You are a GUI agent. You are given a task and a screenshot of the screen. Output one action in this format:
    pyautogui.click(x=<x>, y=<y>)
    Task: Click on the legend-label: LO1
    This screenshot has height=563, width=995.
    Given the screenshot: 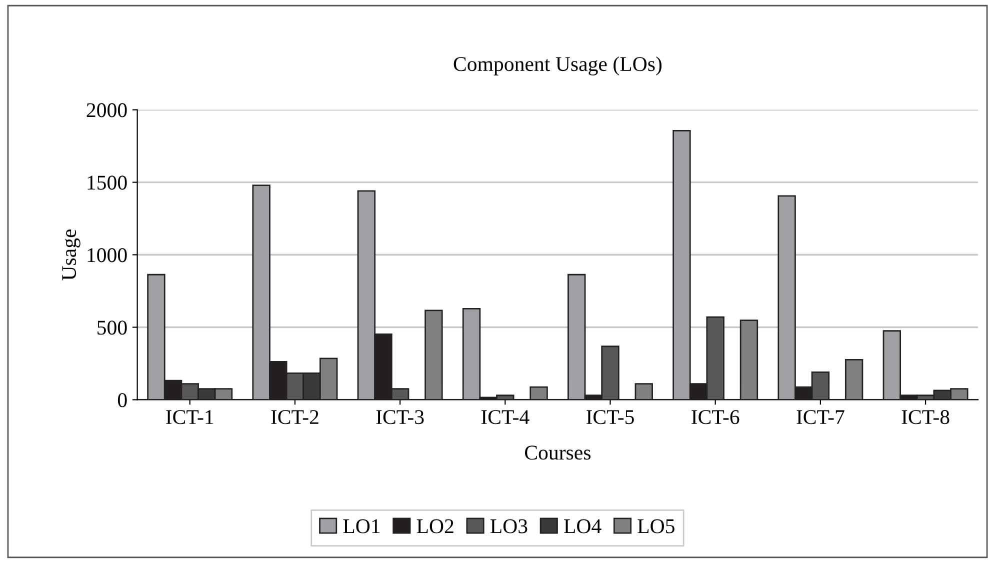 What is the action you would take?
    pyautogui.click(x=361, y=526)
    